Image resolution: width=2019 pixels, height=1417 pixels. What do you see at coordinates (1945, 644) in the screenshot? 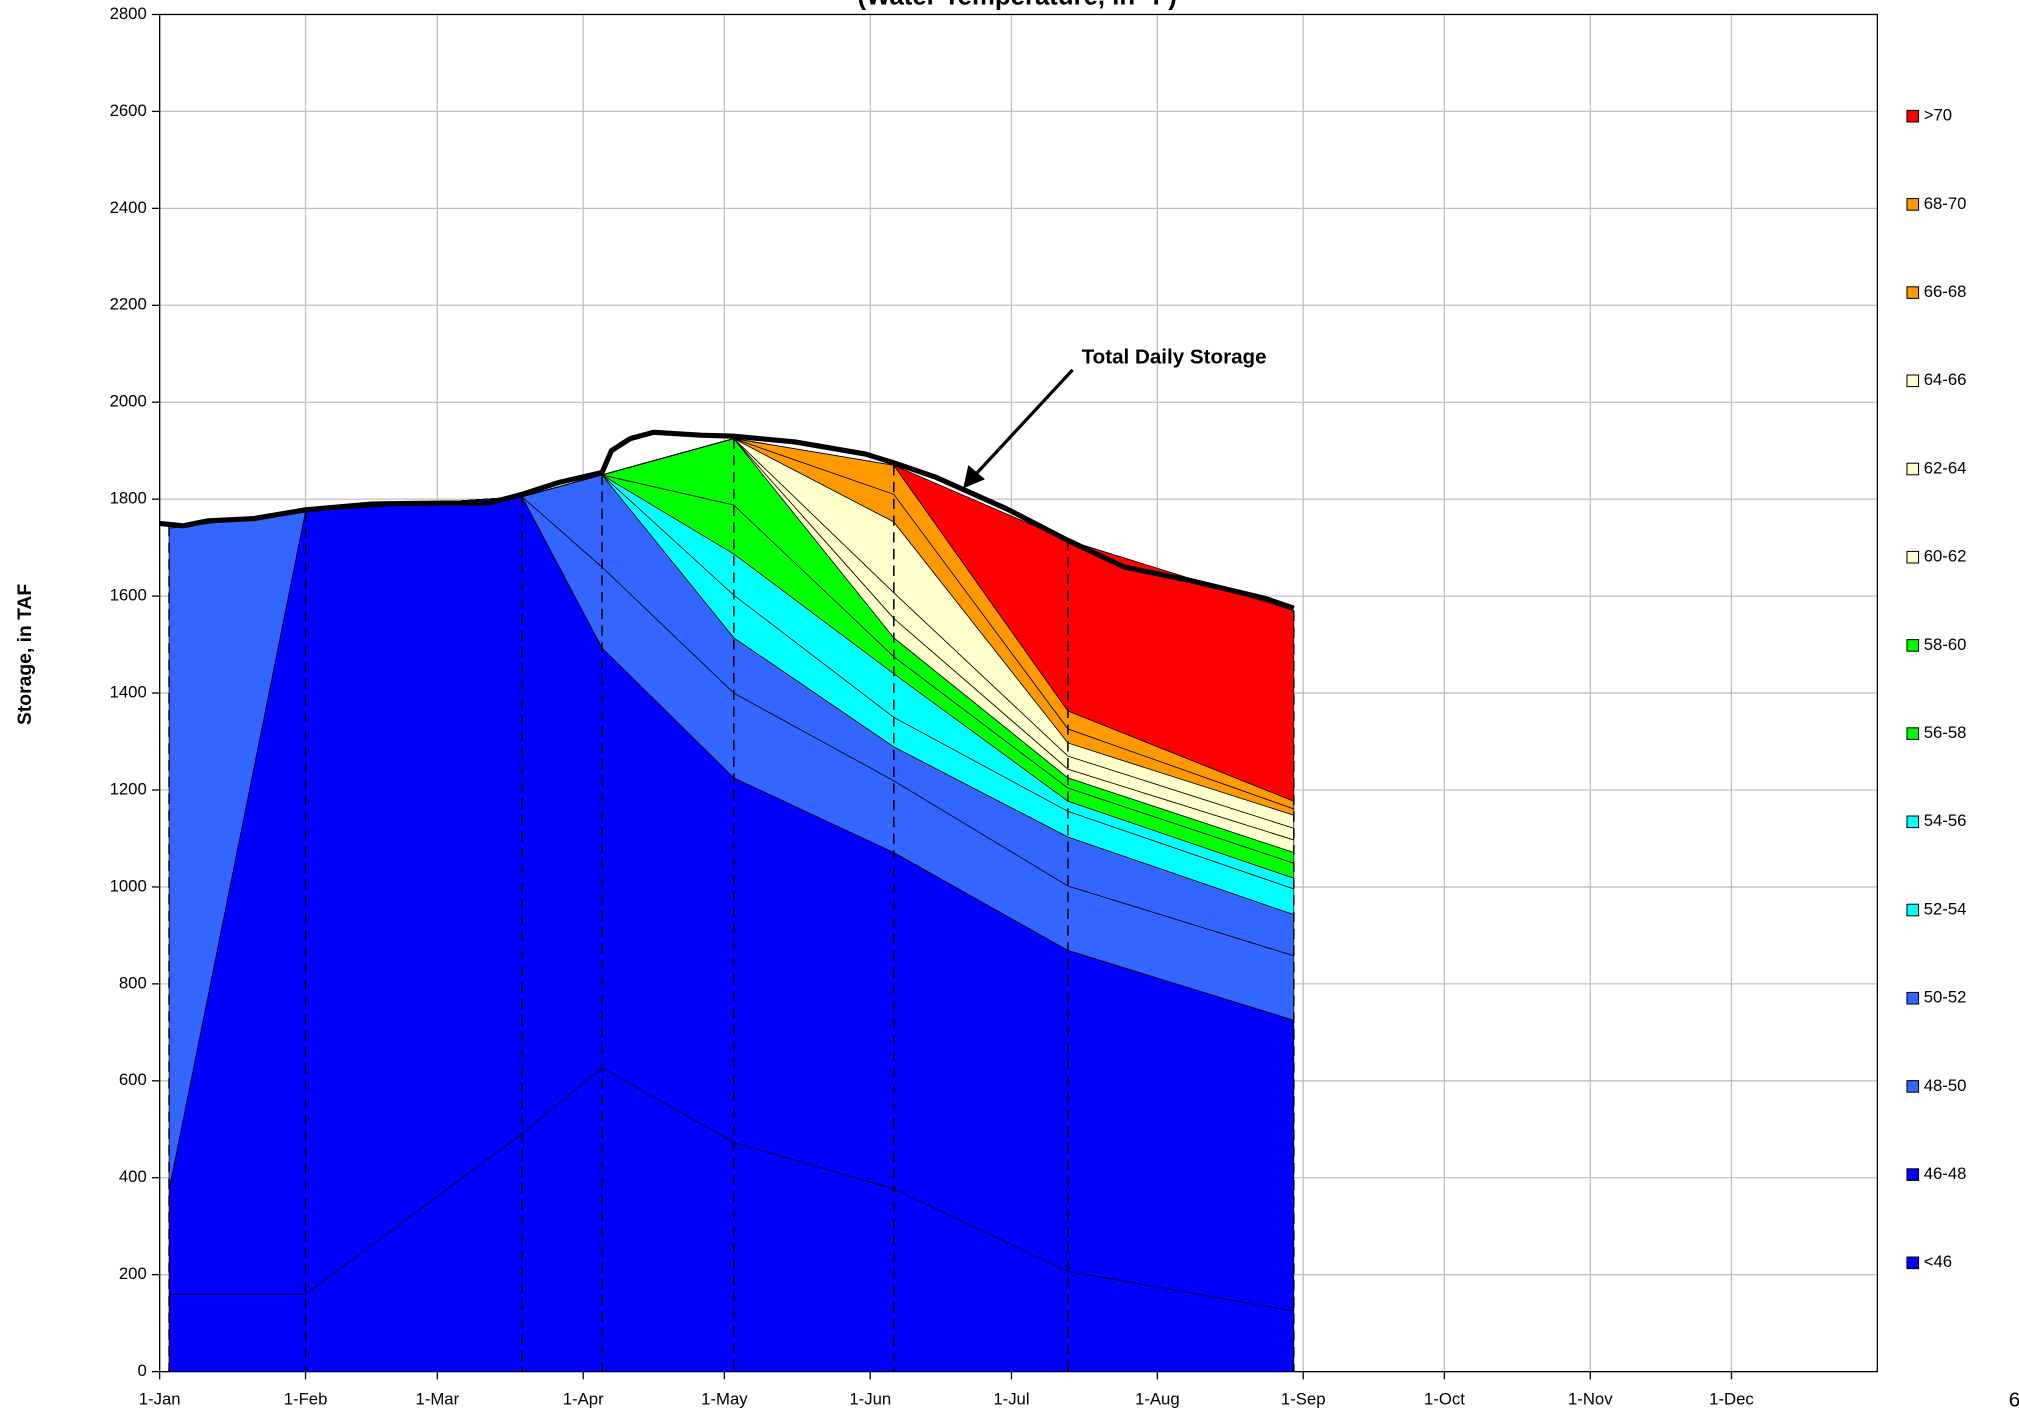
I see `legend-label: 58-60` at bounding box center [1945, 644].